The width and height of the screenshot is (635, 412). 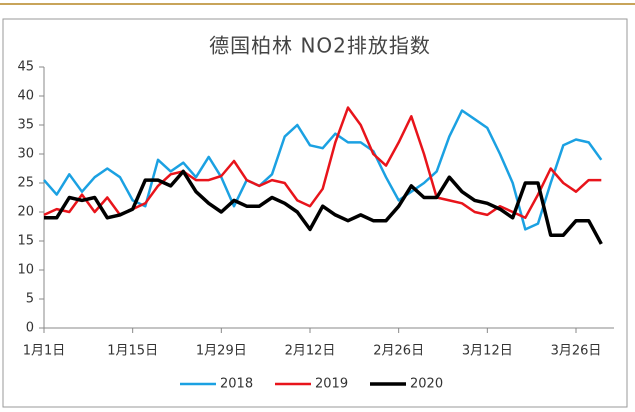 I want to click on x-tick-label: 1月1日, so click(x=44, y=351).